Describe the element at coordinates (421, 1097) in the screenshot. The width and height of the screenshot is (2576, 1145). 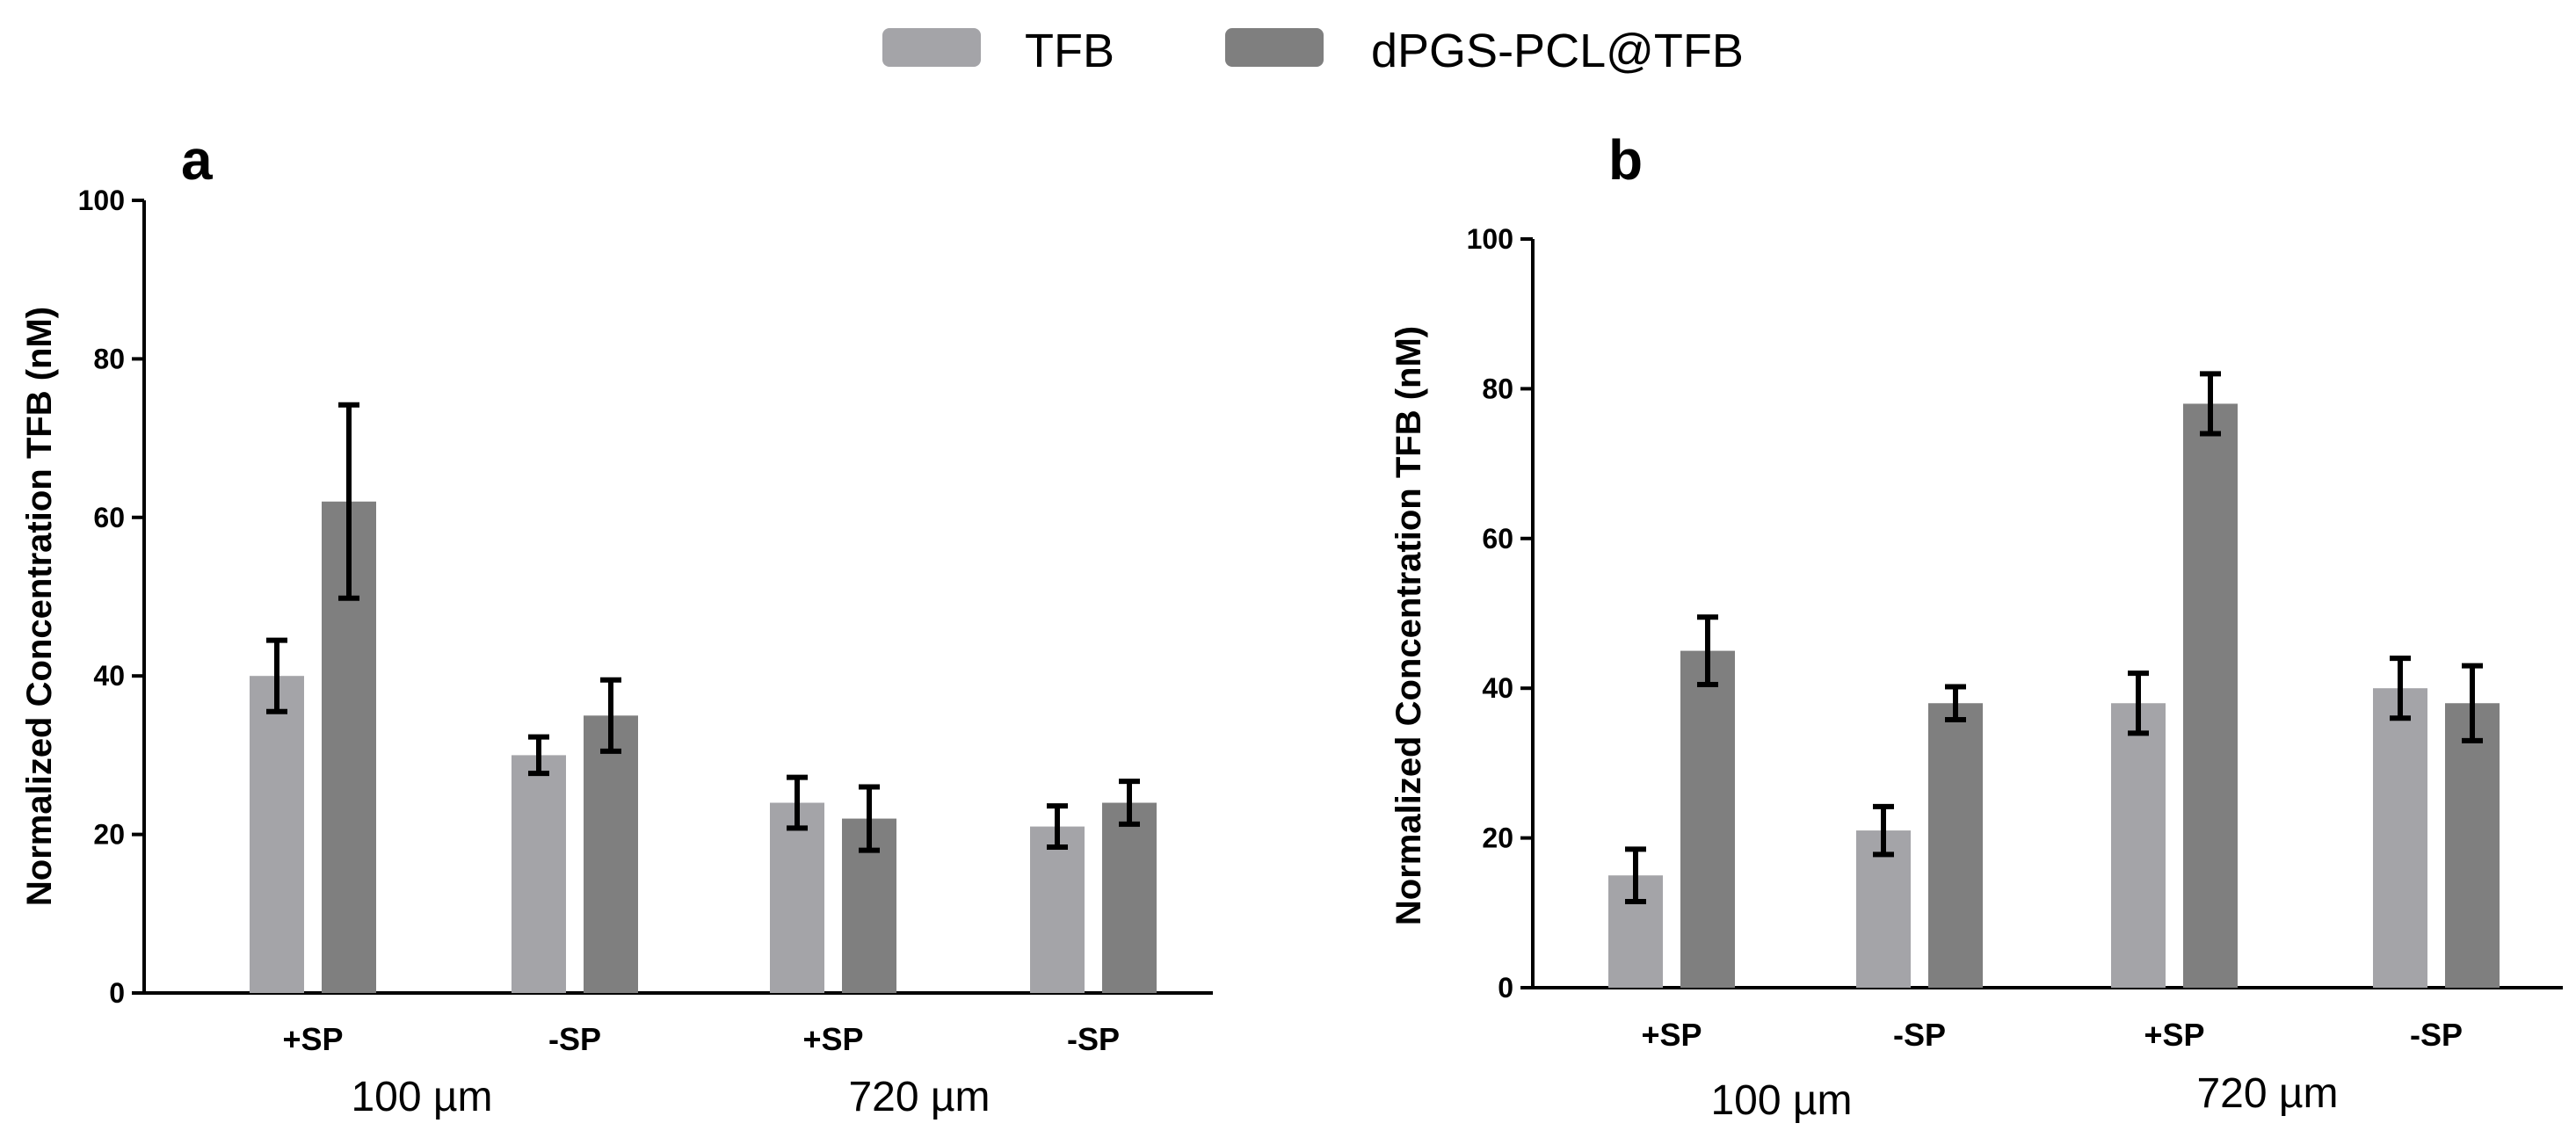
I see `panel-a-group-label-100: 100 µm` at that location.